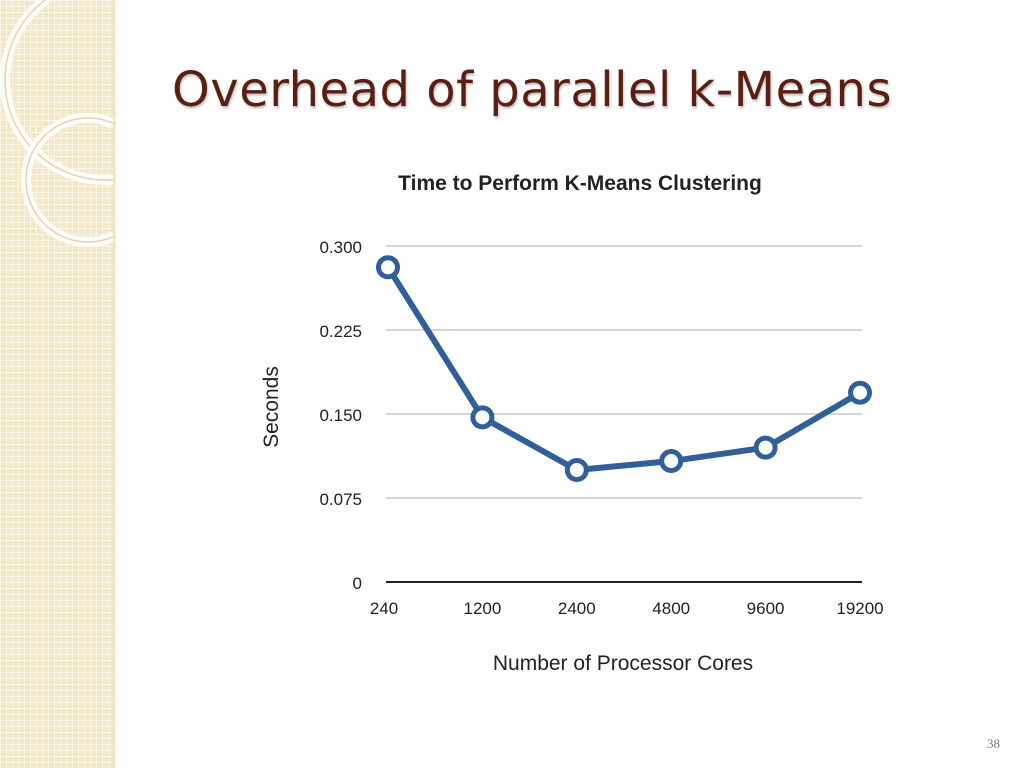 This screenshot has height=768, width=1024. Describe the element at coordinates (357, 583) in the screenshot. I see `y-tick-label: 0` at that location.